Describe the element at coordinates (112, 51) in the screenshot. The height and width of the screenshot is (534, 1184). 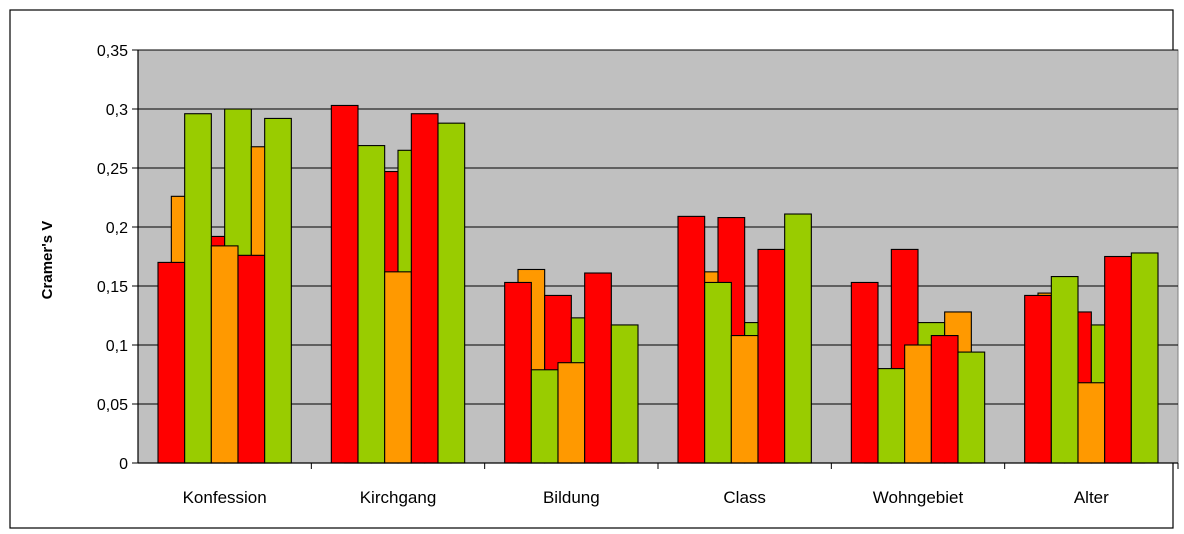
I see `y-tick-label: 0,35` at that location.